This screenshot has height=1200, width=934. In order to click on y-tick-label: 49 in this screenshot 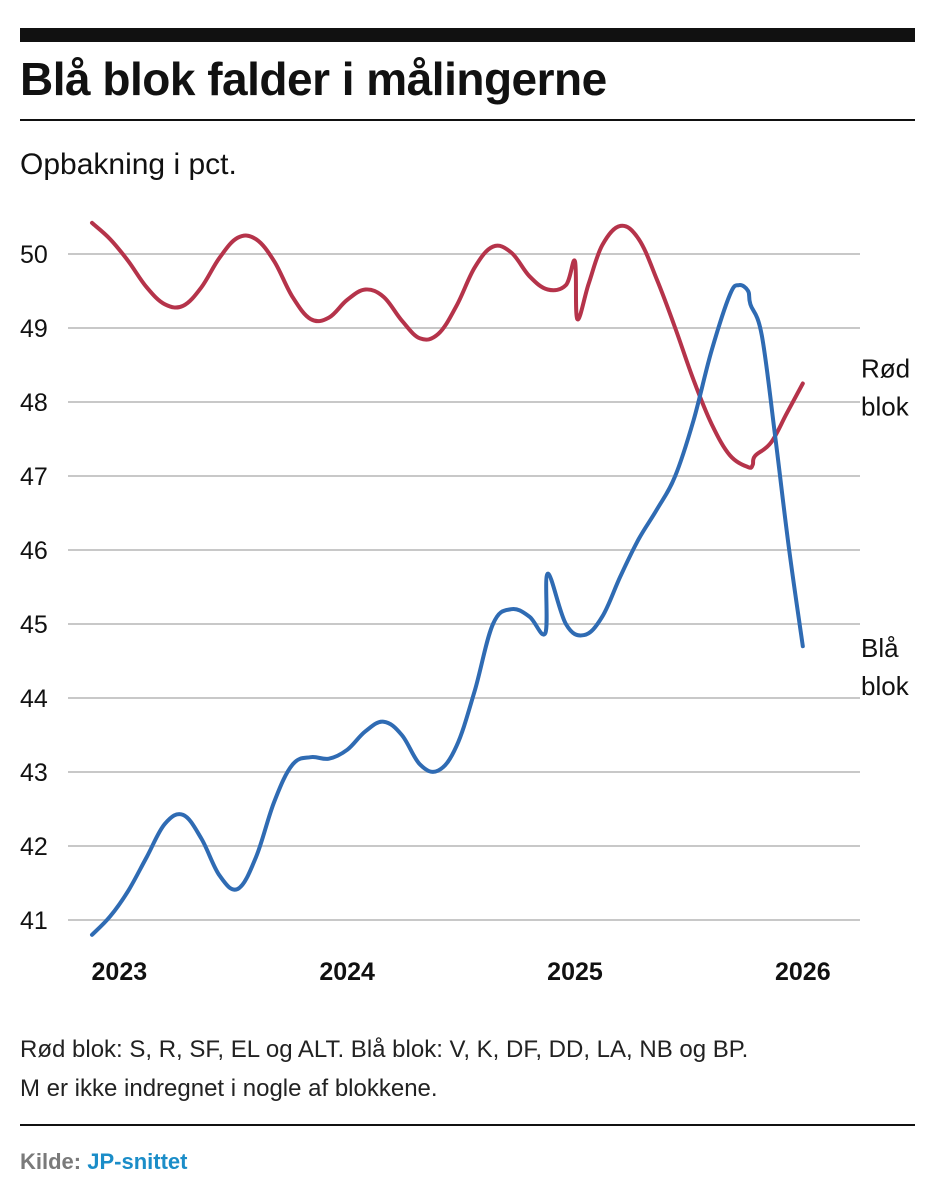, I will do `click(34, 329)`.